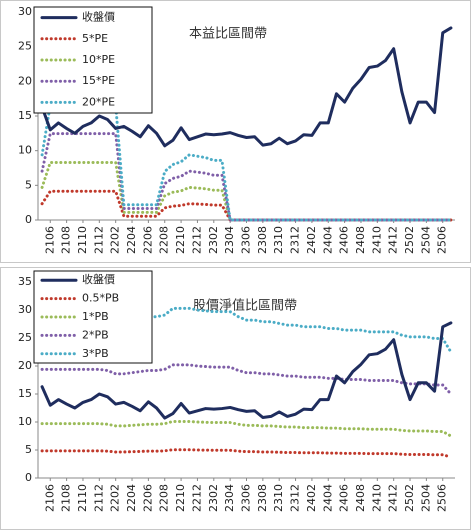  Describe the element at coordinates (98, 59) in the screenshot. I see `legend-label: 10*PE` at that location.